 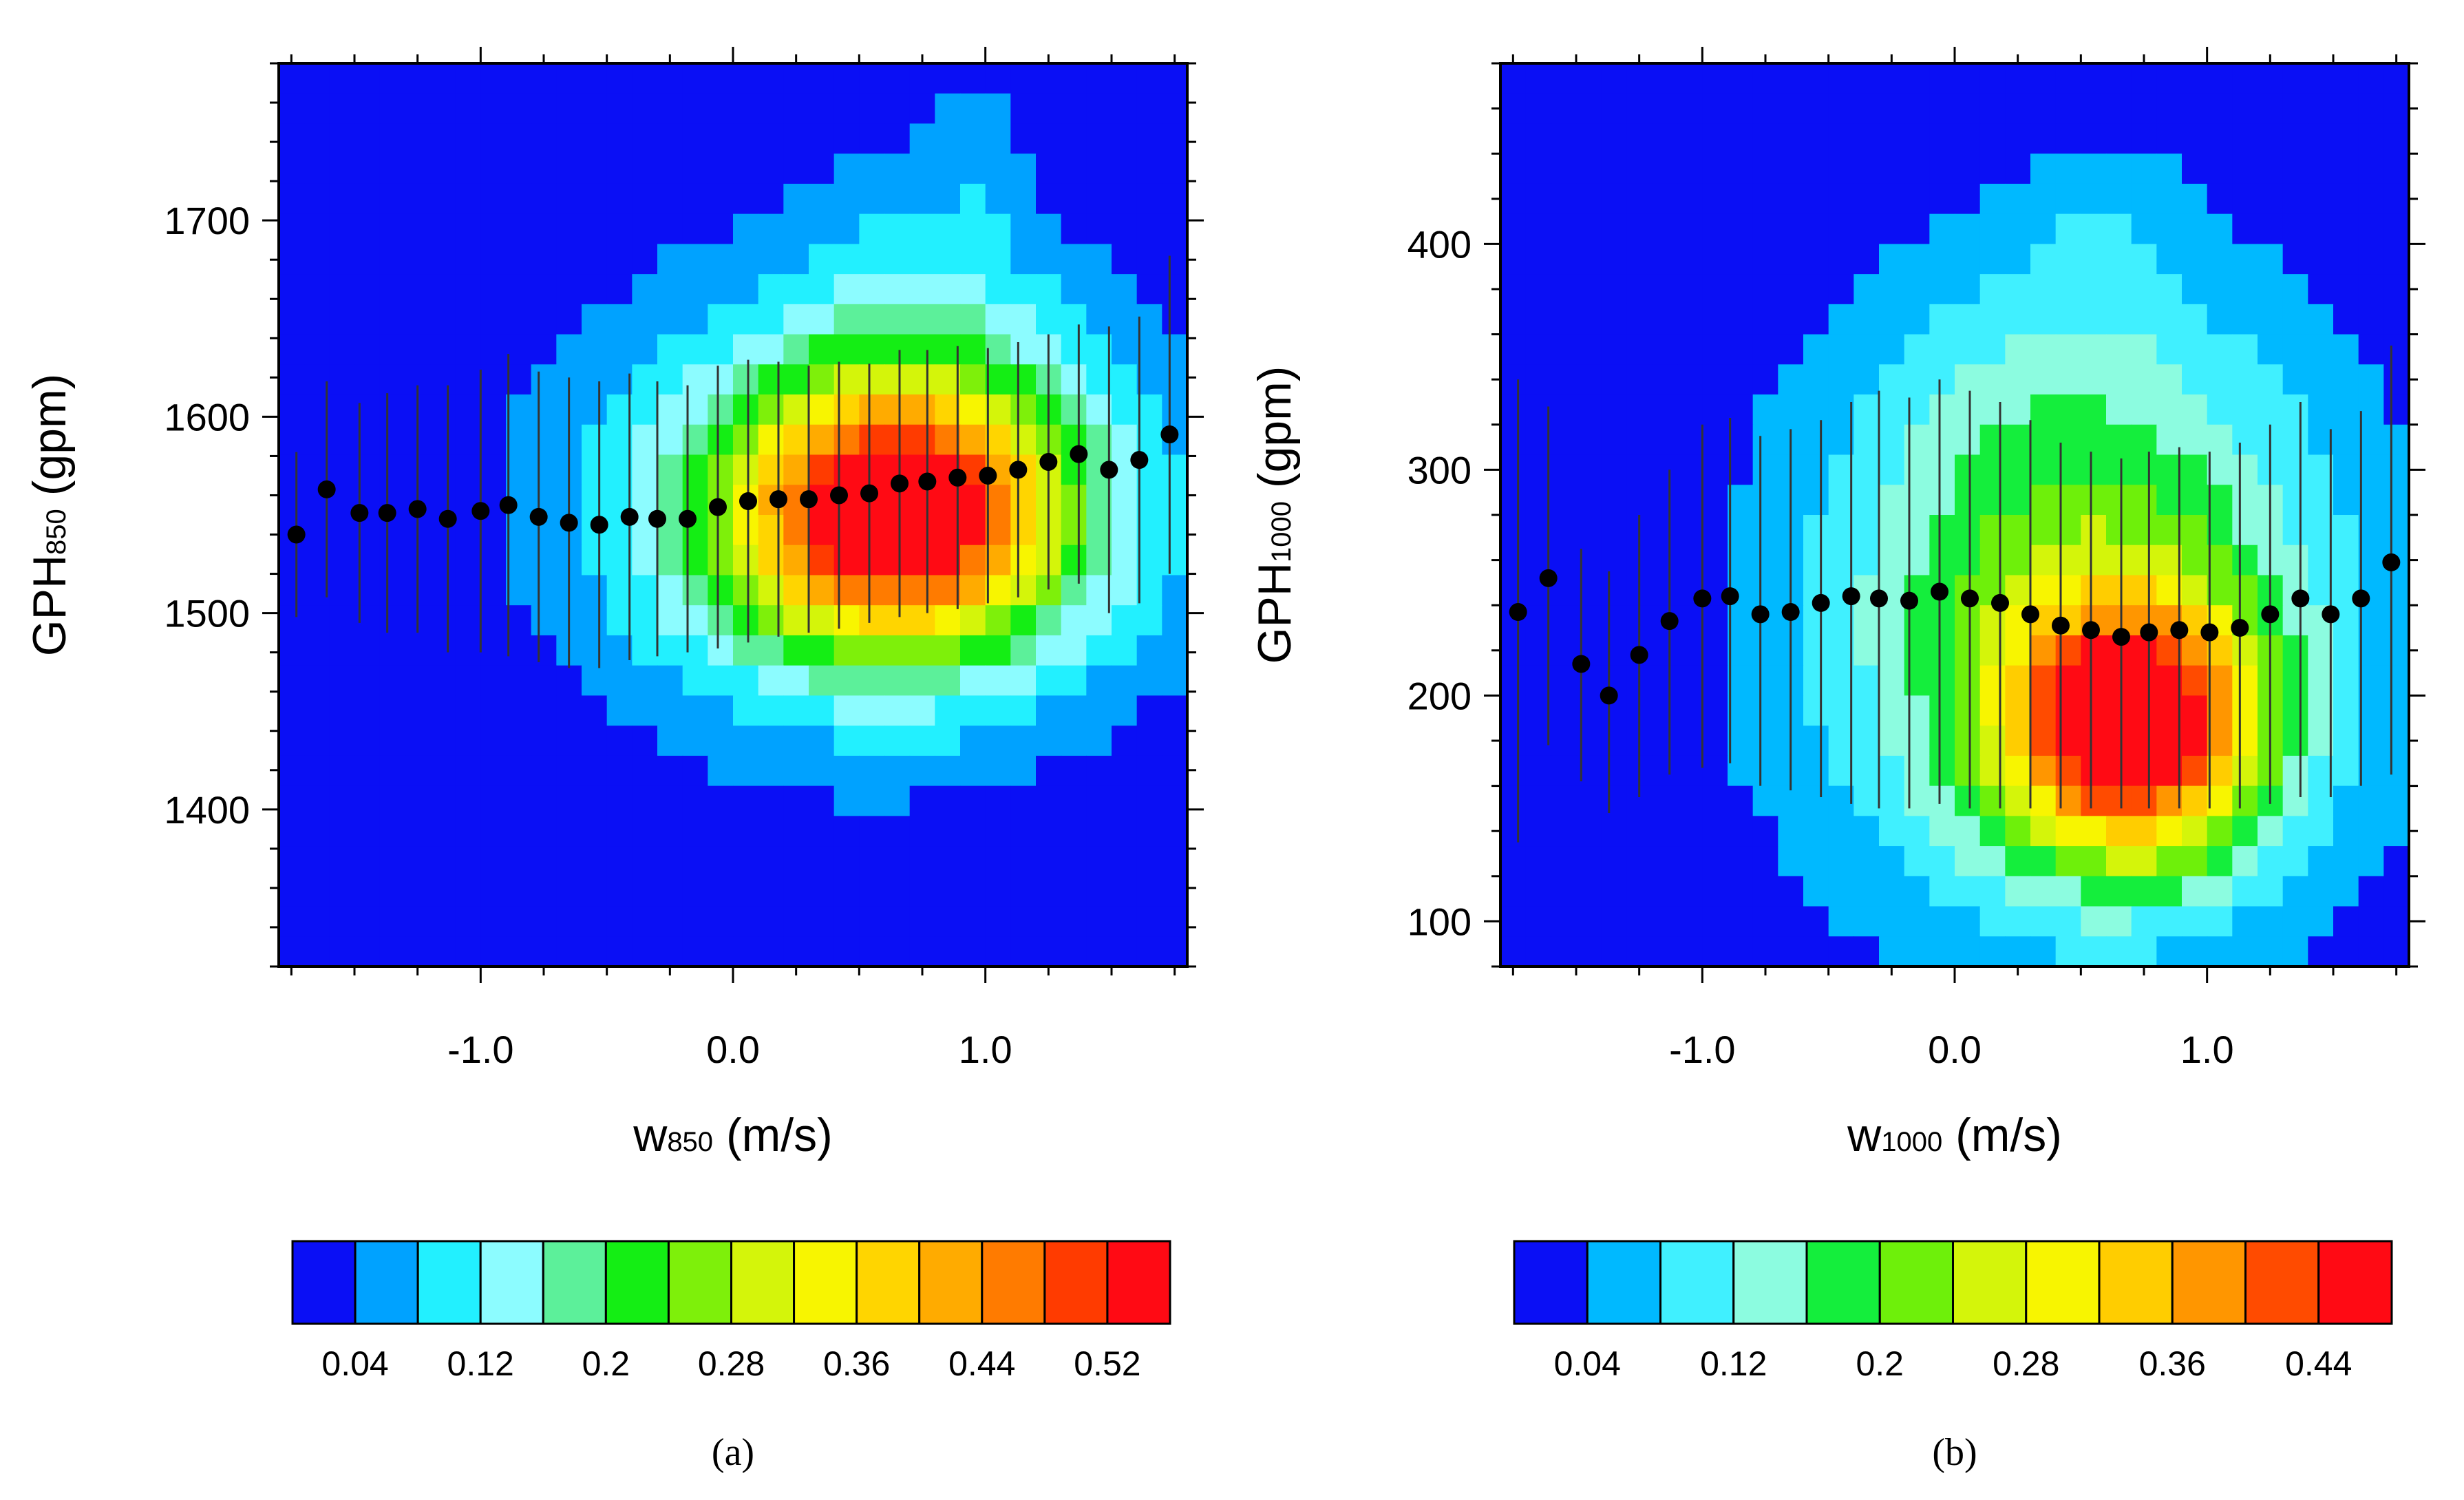 What do you see at coordinates (207, 417) in the screenshot?
I see `y-tick-label: 1600` at bounding box center [207, 417].